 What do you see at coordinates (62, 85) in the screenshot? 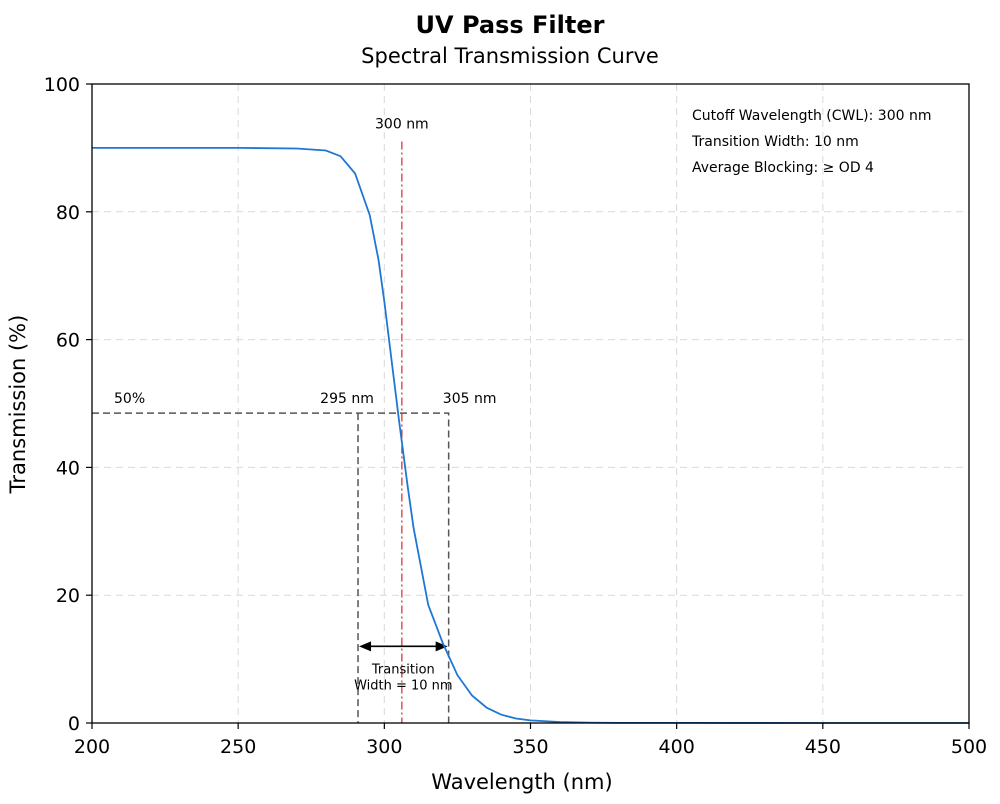
I see `y-tick-label: 100` at bounding box center [62, 85].